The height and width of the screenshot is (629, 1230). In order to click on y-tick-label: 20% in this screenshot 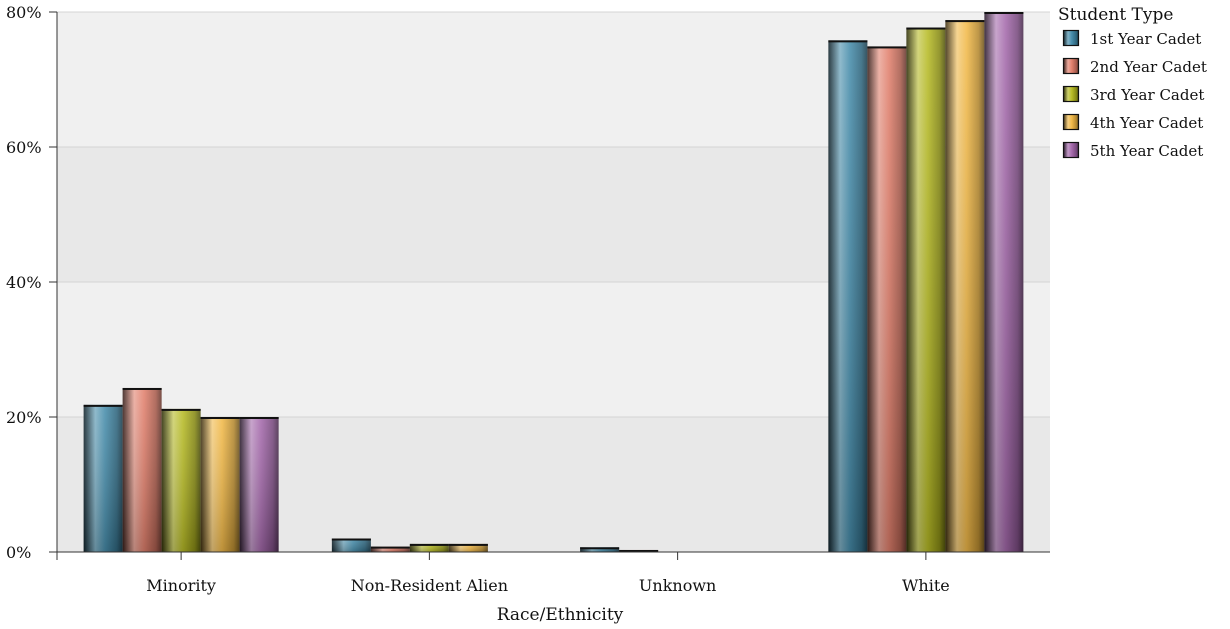, I will do `click(24, 417)`.